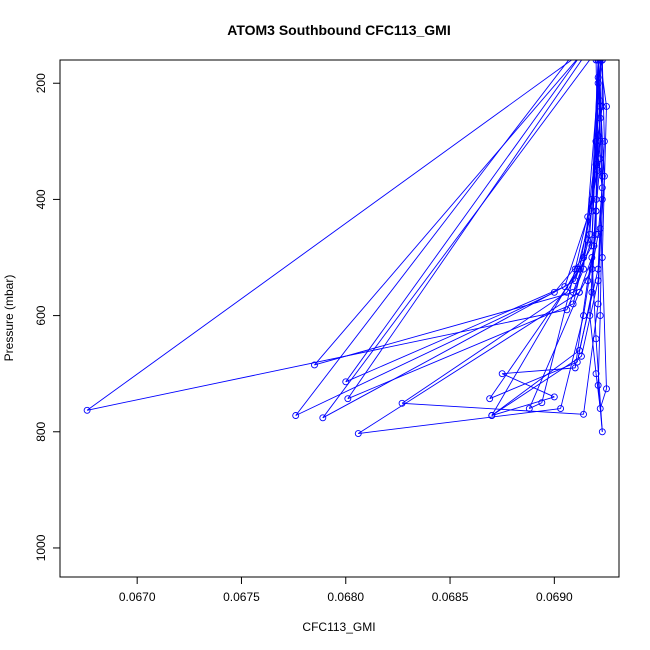 This screenshot has height=650, width=650. What do you see at coordinates (137, 597) in the screenshot?
I see `x-tick-label: 0.0670` at bounding box center [137, 597].